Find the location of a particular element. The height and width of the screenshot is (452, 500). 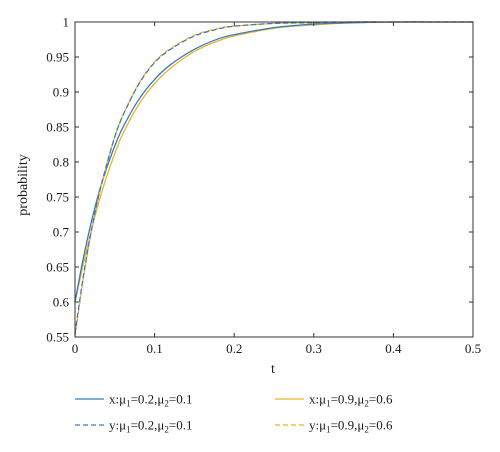

x-axis-label: t is located at coordinates (273, 369).